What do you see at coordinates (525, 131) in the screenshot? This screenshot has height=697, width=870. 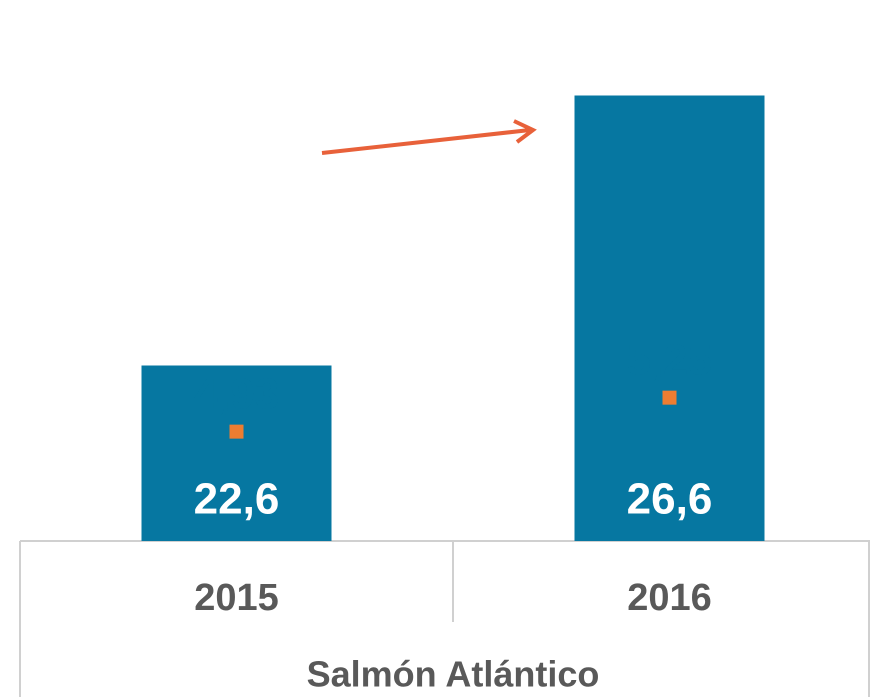 I see `trend-arrow-head` at bounding box center [525, 131].